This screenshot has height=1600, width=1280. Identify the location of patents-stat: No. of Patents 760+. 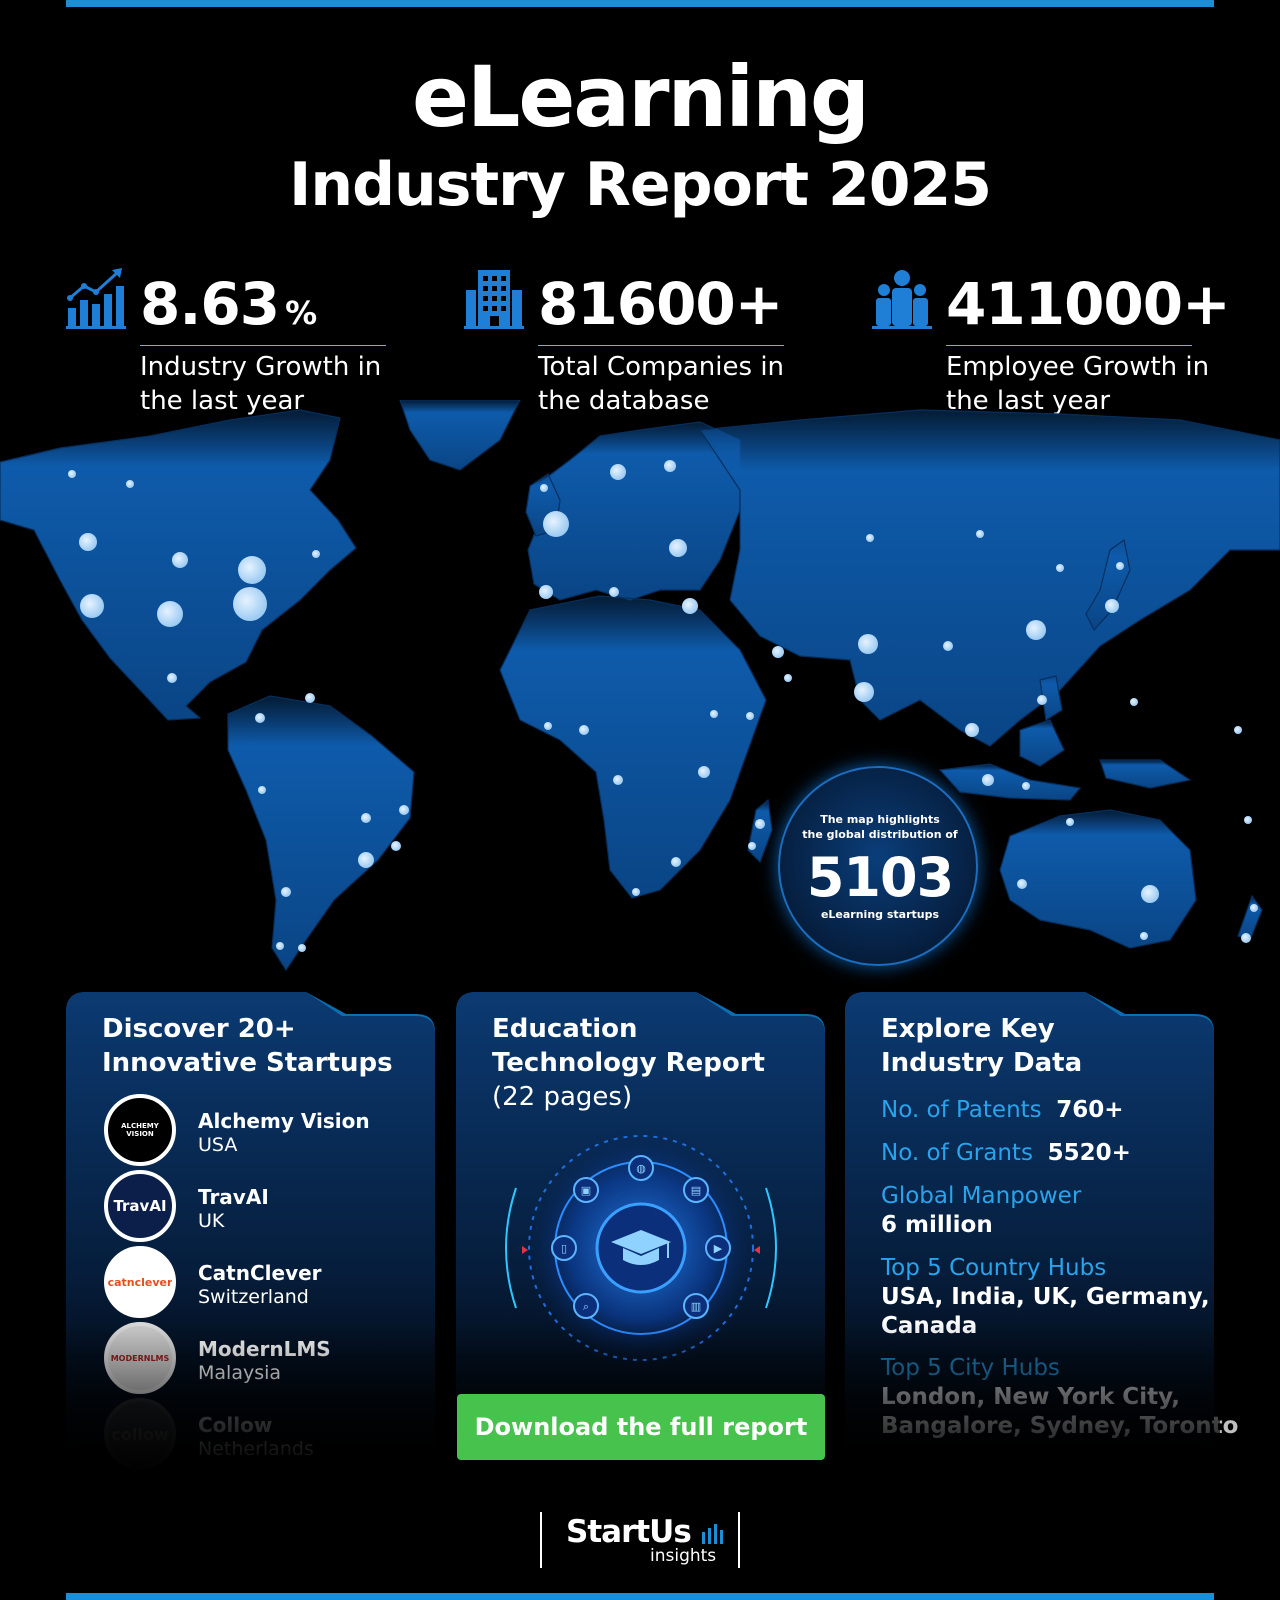
(1002, 1110).